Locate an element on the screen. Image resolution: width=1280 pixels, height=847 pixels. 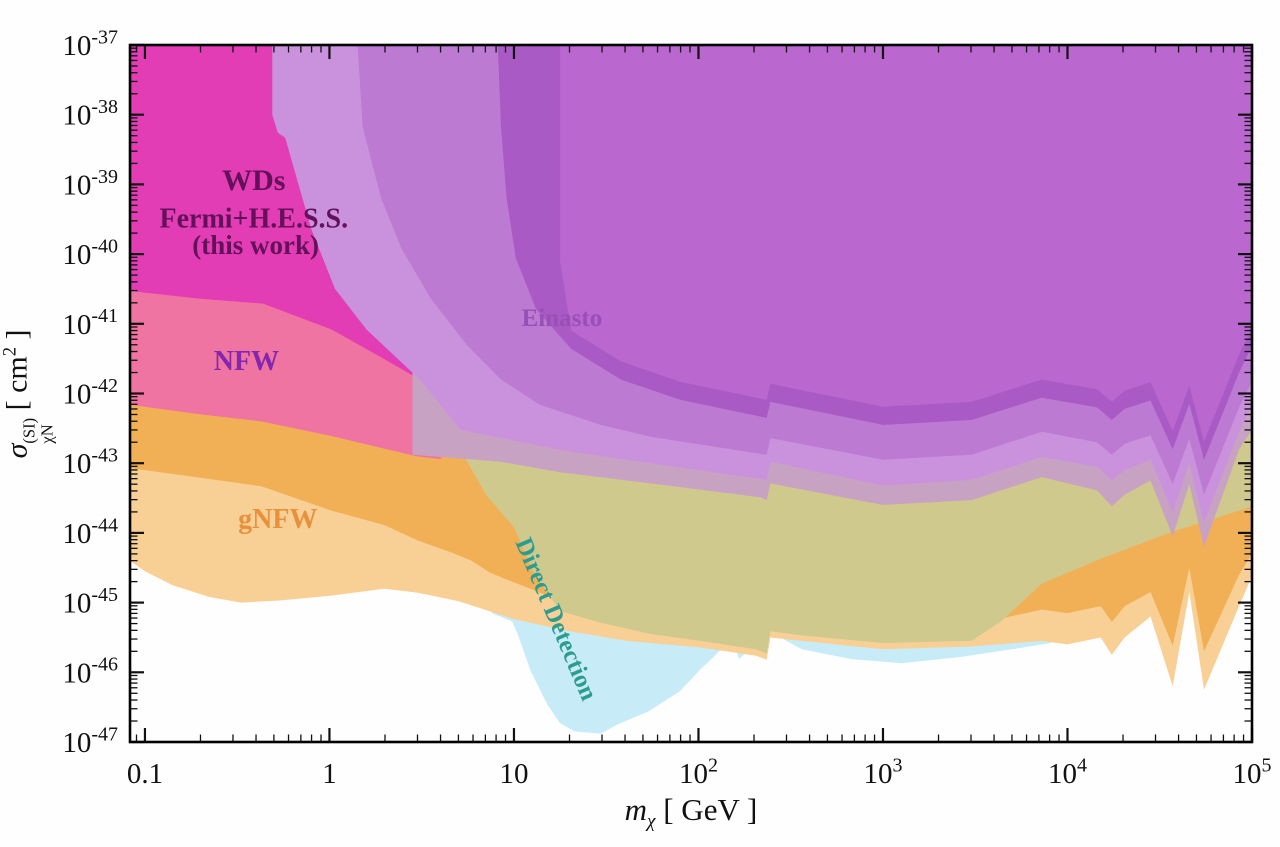
y-tick-10^-39: 10-39 is located at coordinates (90, 184).